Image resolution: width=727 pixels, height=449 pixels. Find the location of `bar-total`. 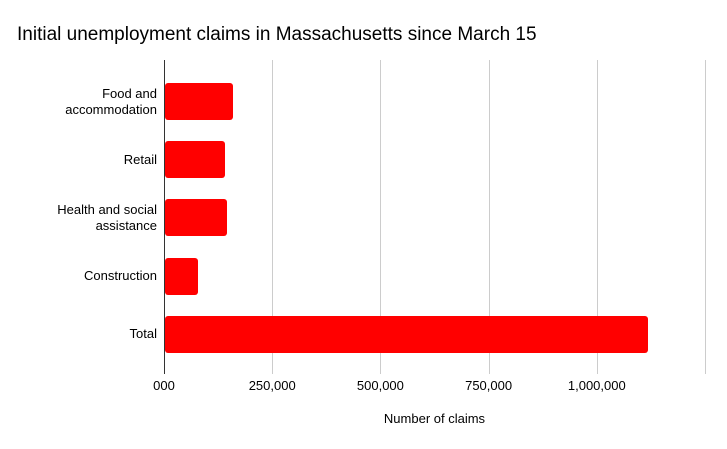

bar-total is located at coordinates (406, 334).